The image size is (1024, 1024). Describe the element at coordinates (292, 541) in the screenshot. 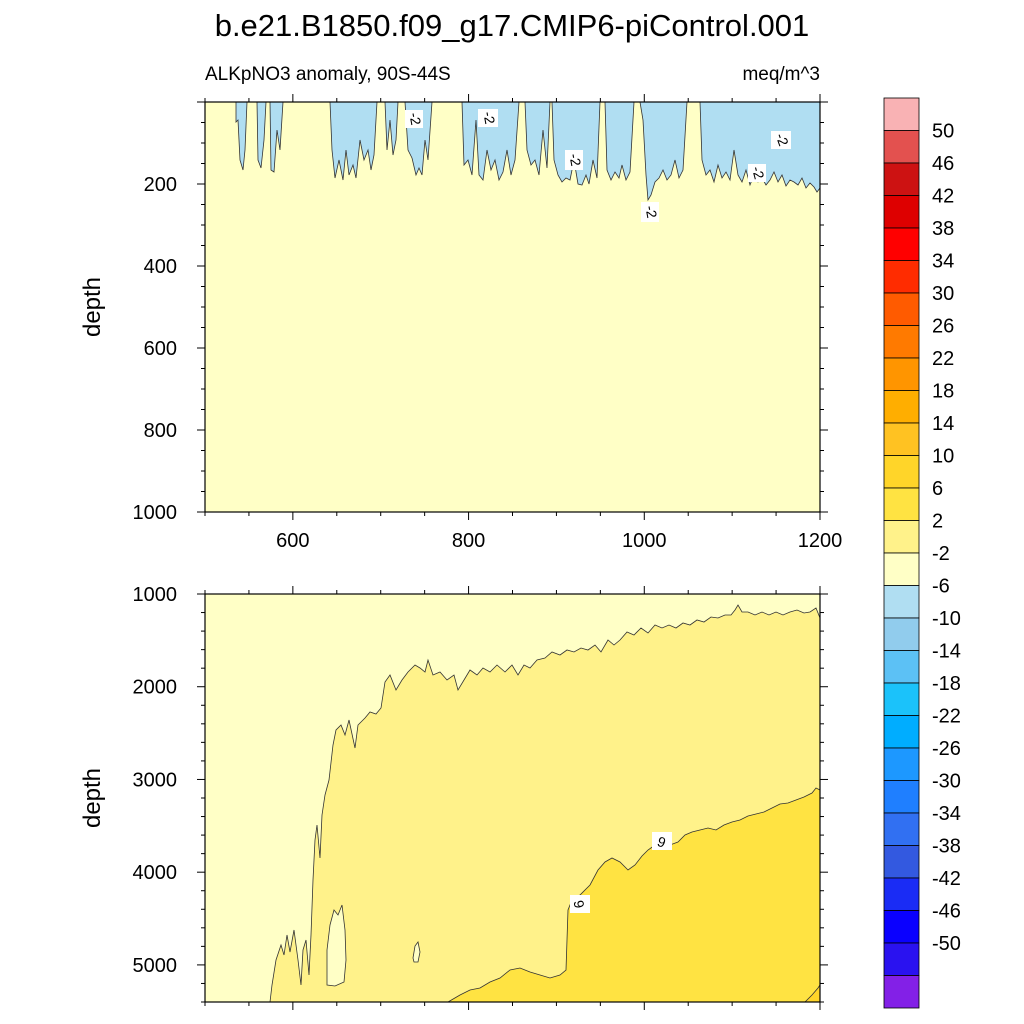

I see `top-x-tick-label: 600` at that location.